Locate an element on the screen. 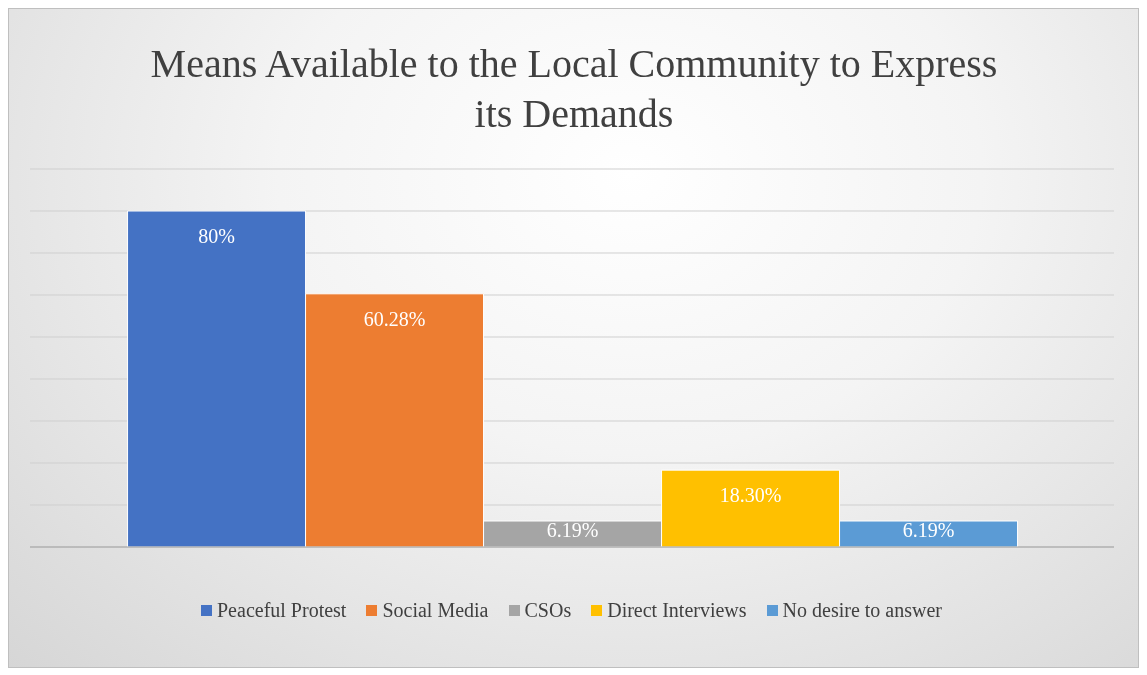  chart-title: Means Available to the Local Community to Express its Demands is located at coordinates (574, 89).